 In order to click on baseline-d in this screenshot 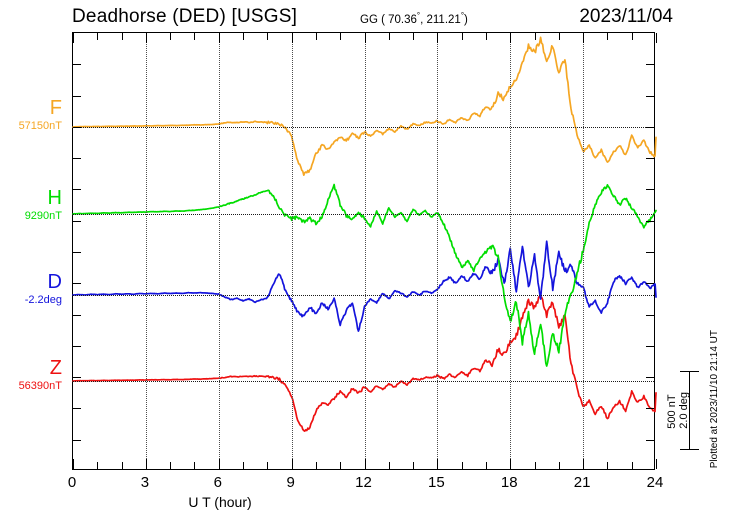, I will do `click(363, 295)`.